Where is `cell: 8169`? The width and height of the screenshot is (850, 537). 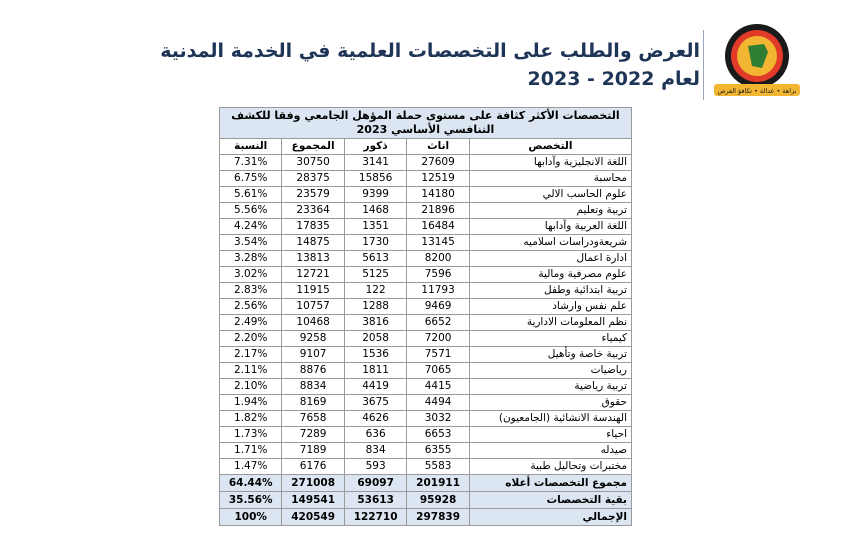
cell: 8169 is located at coordinates (313, 402).